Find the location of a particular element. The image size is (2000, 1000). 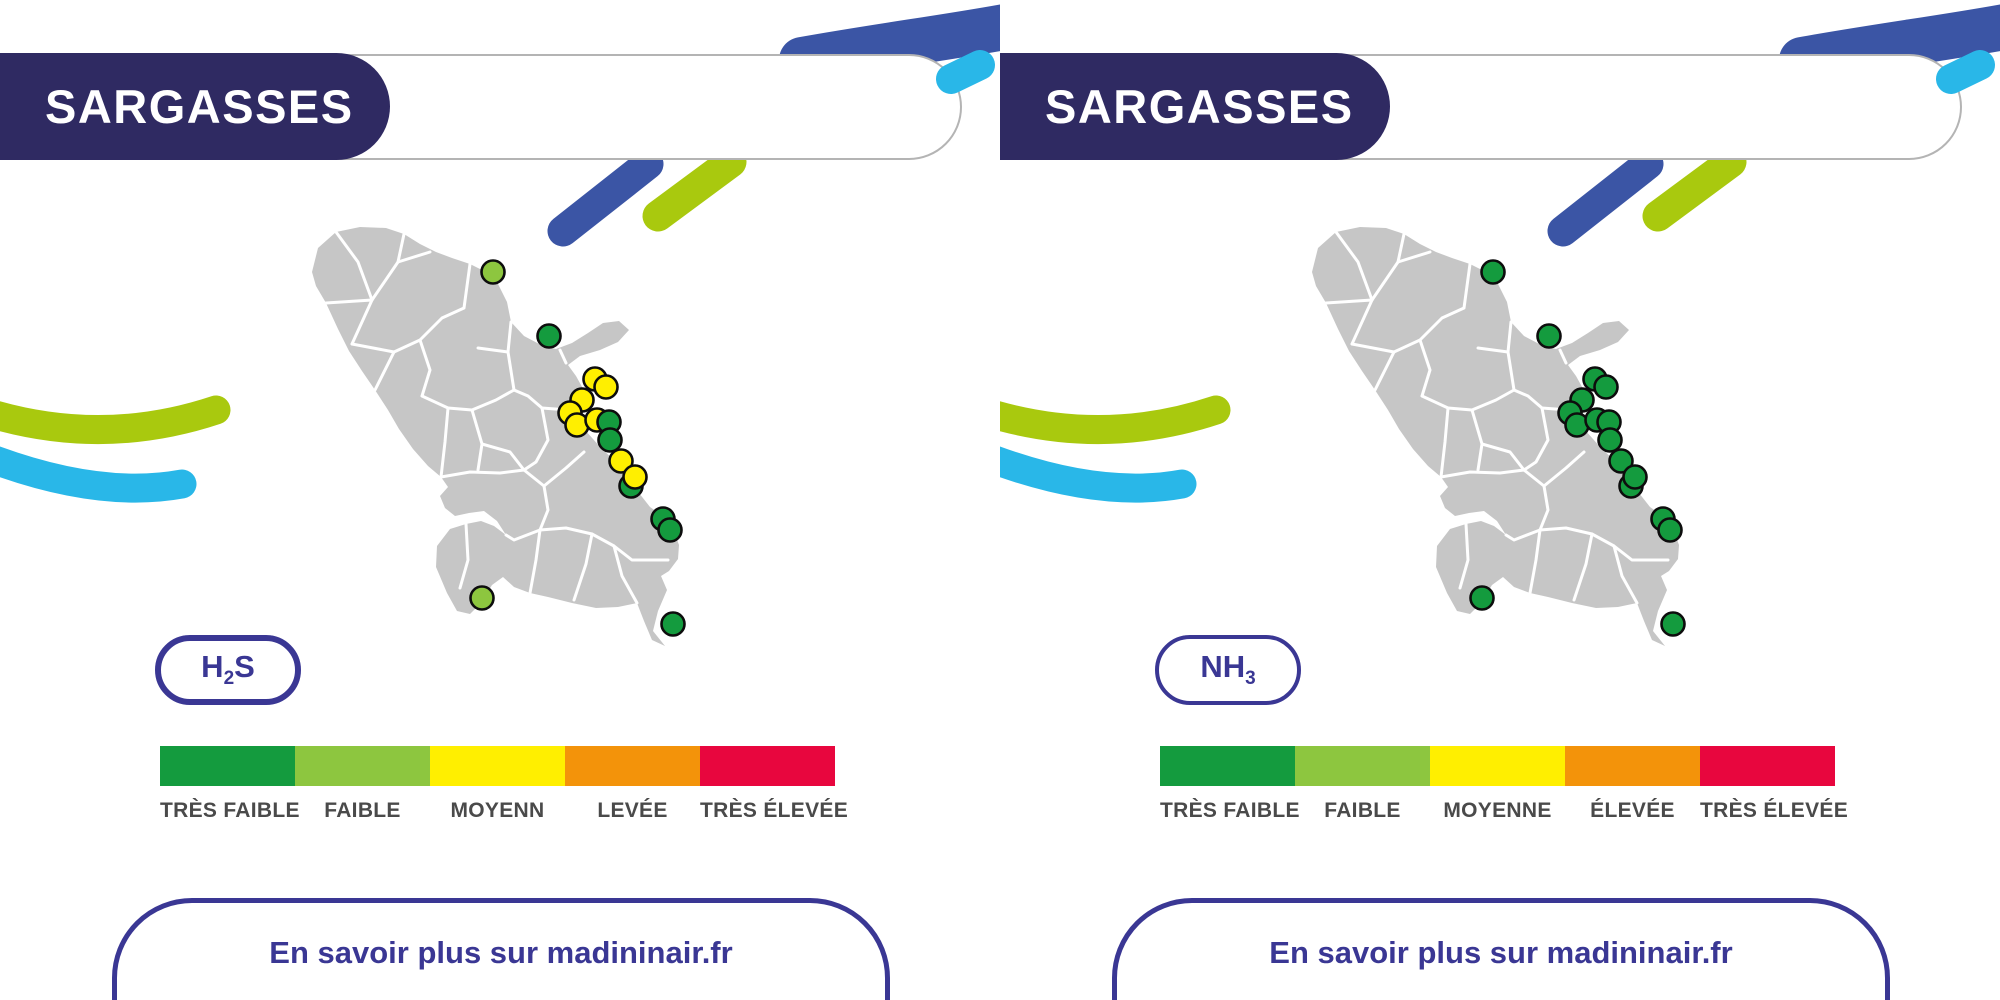

gas-pill: H2S is located at coordinates (228, 670).